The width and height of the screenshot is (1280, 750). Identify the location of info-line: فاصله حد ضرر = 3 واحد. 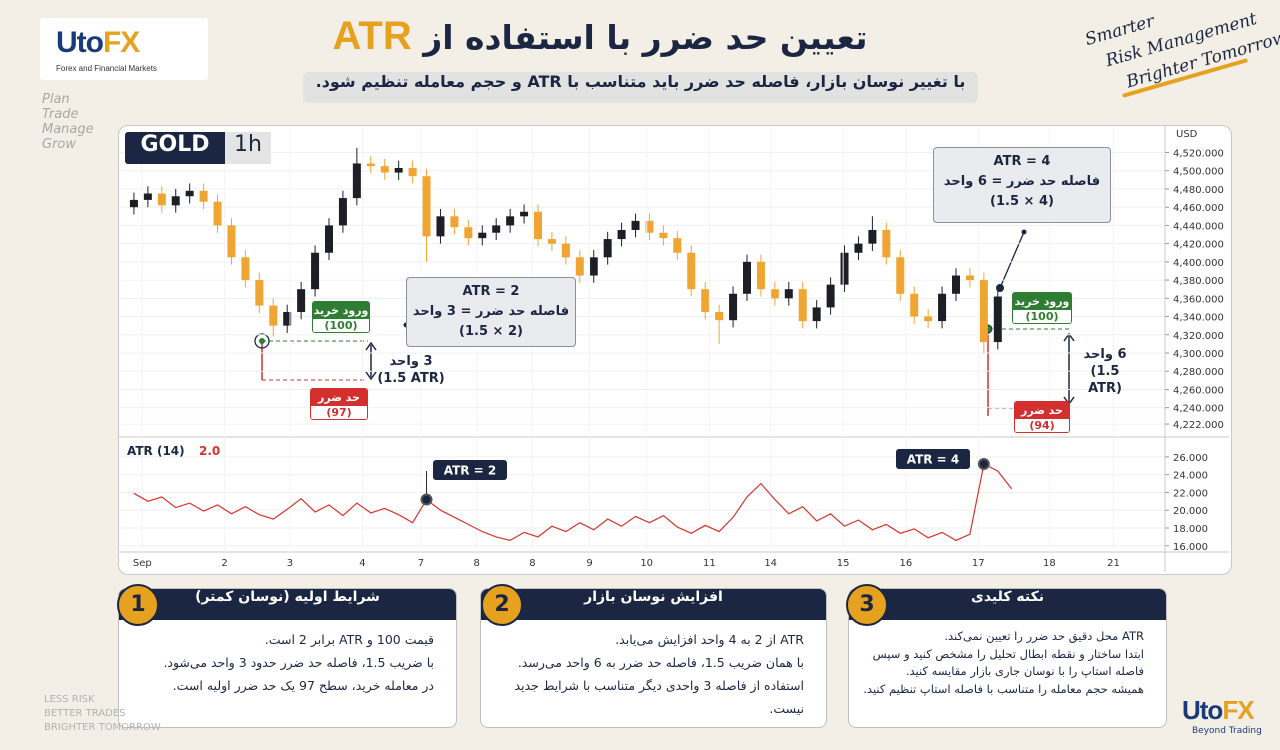
(491, 311).